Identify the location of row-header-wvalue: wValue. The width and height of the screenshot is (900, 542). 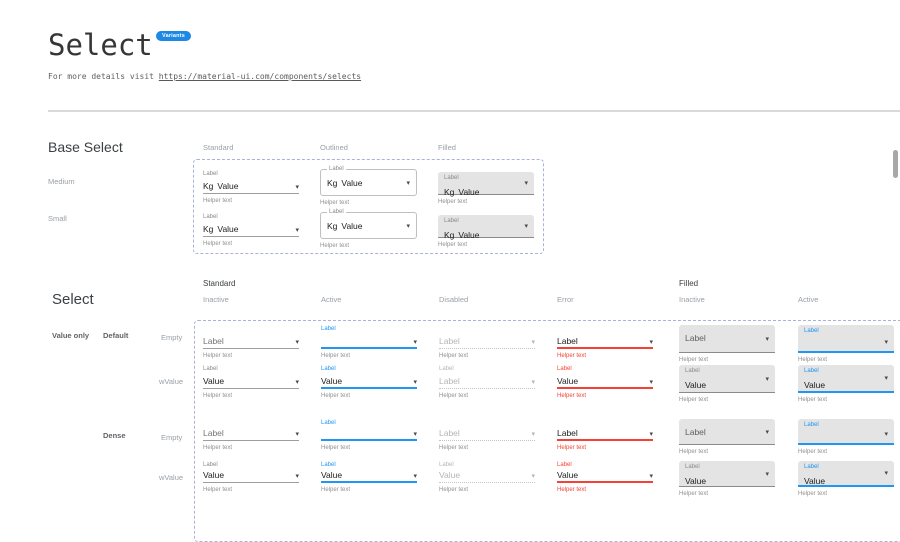
(171, 381).